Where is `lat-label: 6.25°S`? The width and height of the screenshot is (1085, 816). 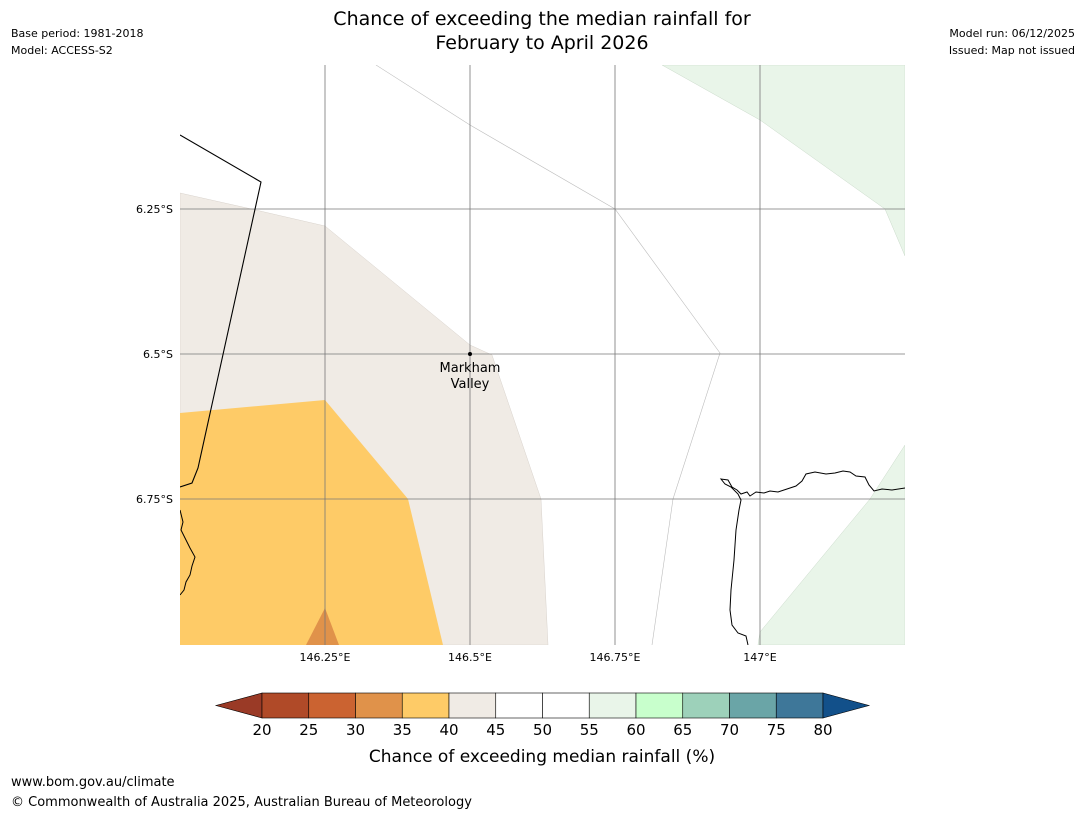
lat-label: 6.25°S is located at coordinates (154, 209).